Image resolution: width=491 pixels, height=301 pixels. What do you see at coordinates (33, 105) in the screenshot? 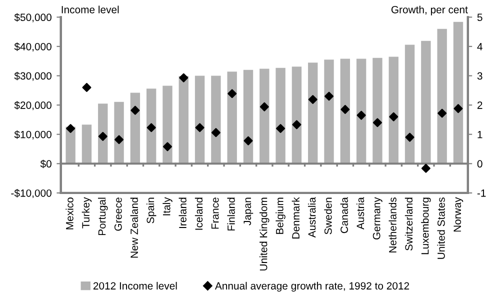
I see `y-tick-label: $20,000` at bounding box center [33, 105].